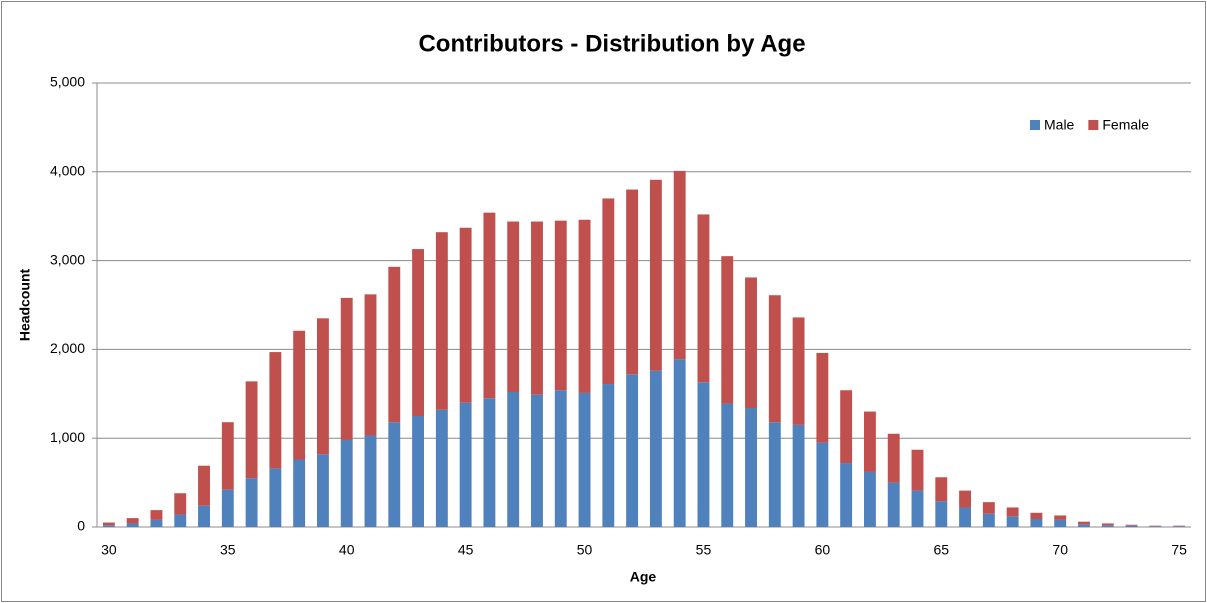  Describe the element at coordinates (25, 304) in the screenshot. I see `y-axis-title: Headcount` at that location.